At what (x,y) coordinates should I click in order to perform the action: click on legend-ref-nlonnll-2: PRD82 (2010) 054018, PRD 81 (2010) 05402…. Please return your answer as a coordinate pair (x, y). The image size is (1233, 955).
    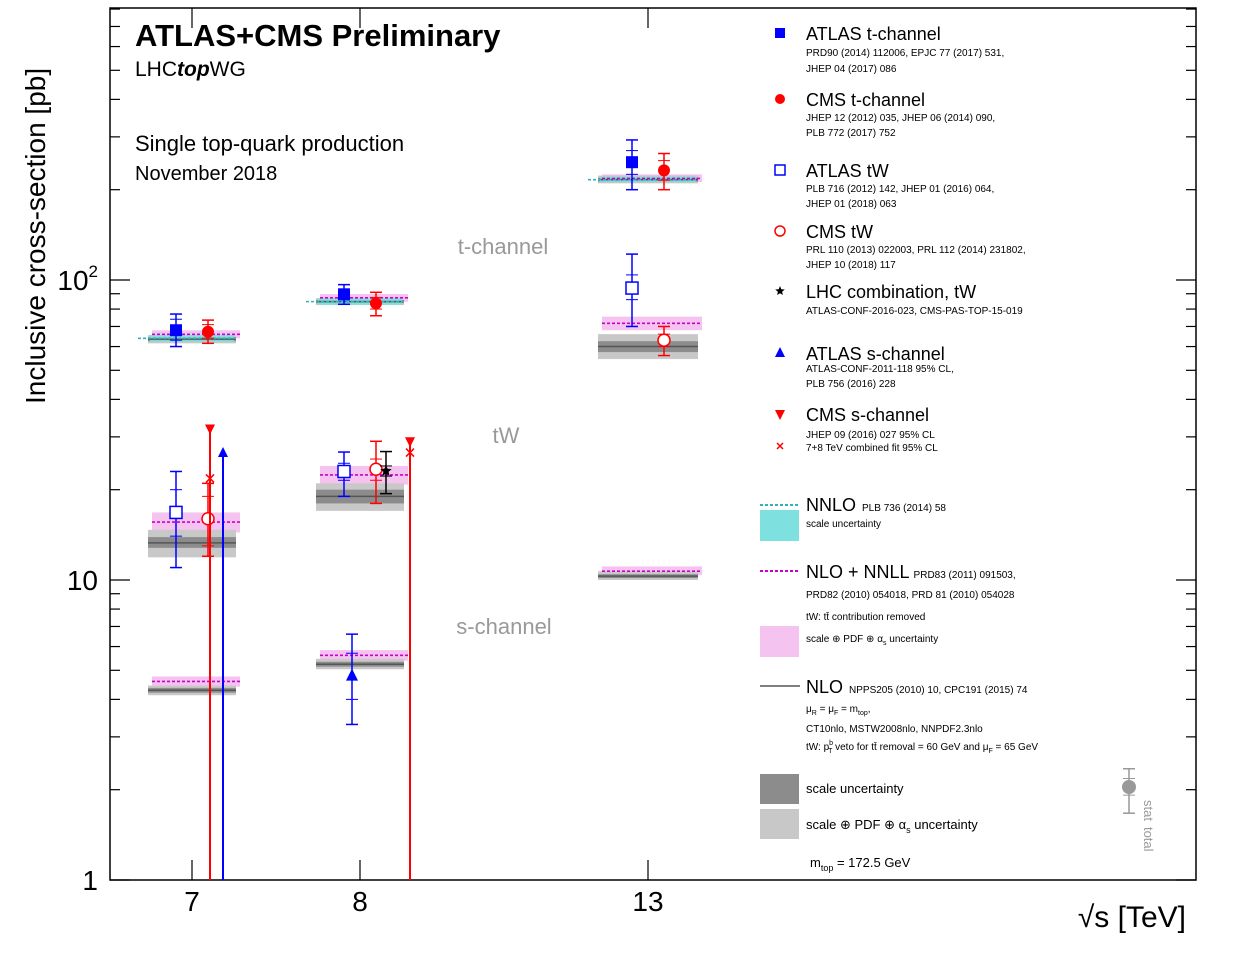
    Looking at the image, I should click on (910, 595).